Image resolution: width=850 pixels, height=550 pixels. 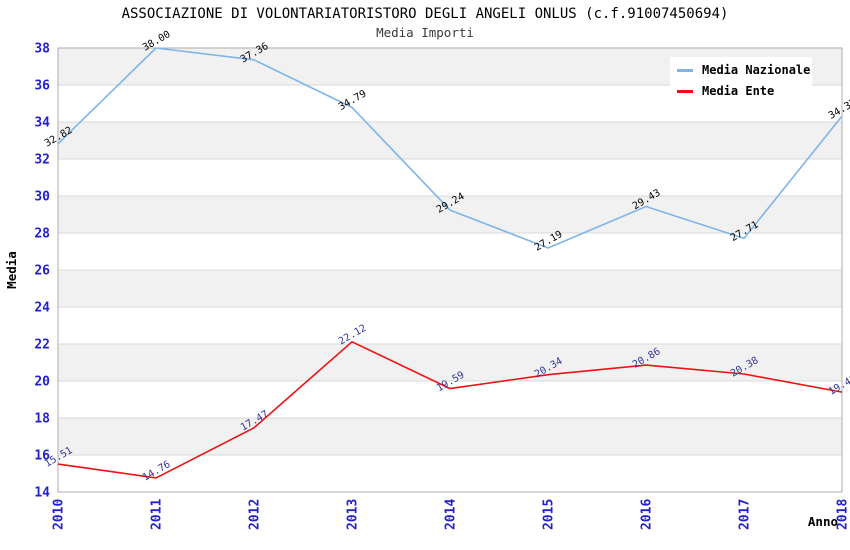 What do you see at coordinates (42, 123) in the screenshot?
I see `y-tick-label: 34` at bounding box center [42, 123].